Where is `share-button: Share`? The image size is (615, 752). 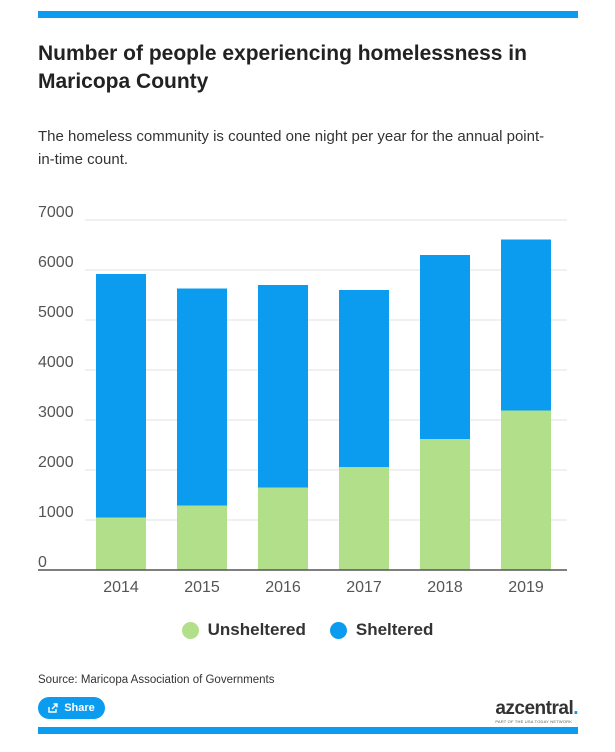 share-button: Share is located at coordinates (71, 708).